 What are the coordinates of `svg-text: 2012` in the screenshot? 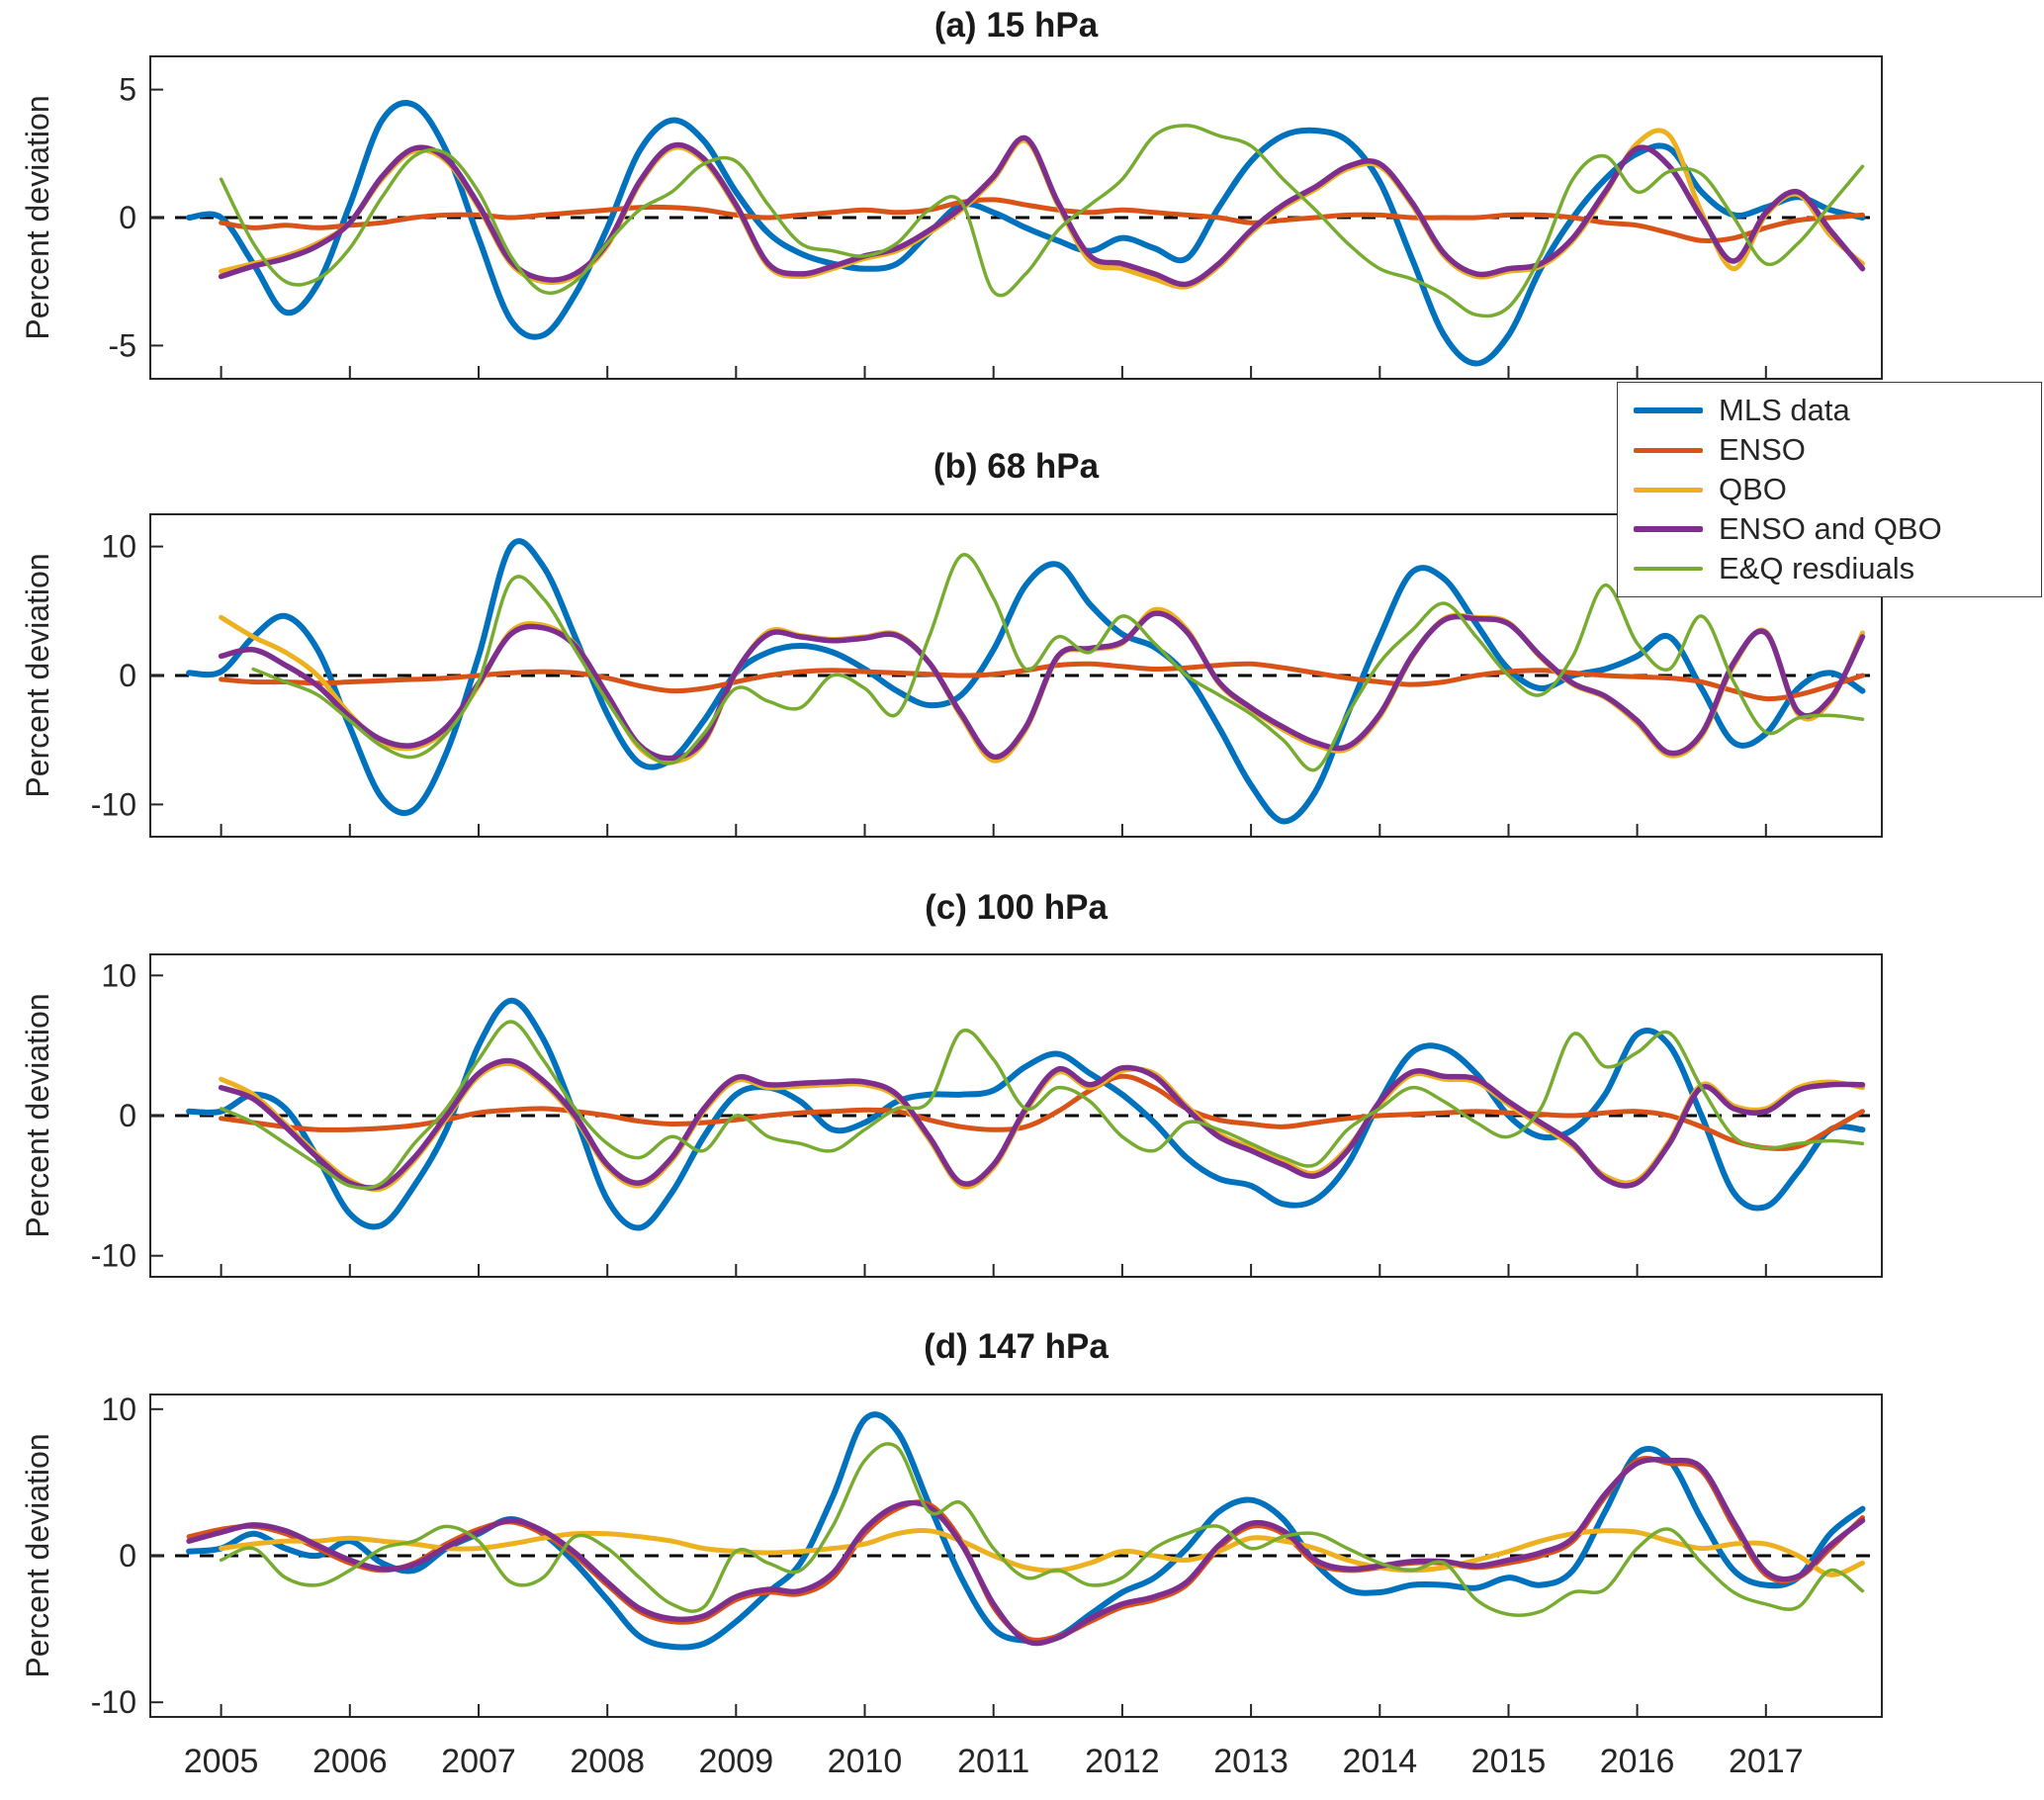 It's located at (1122, 1761).